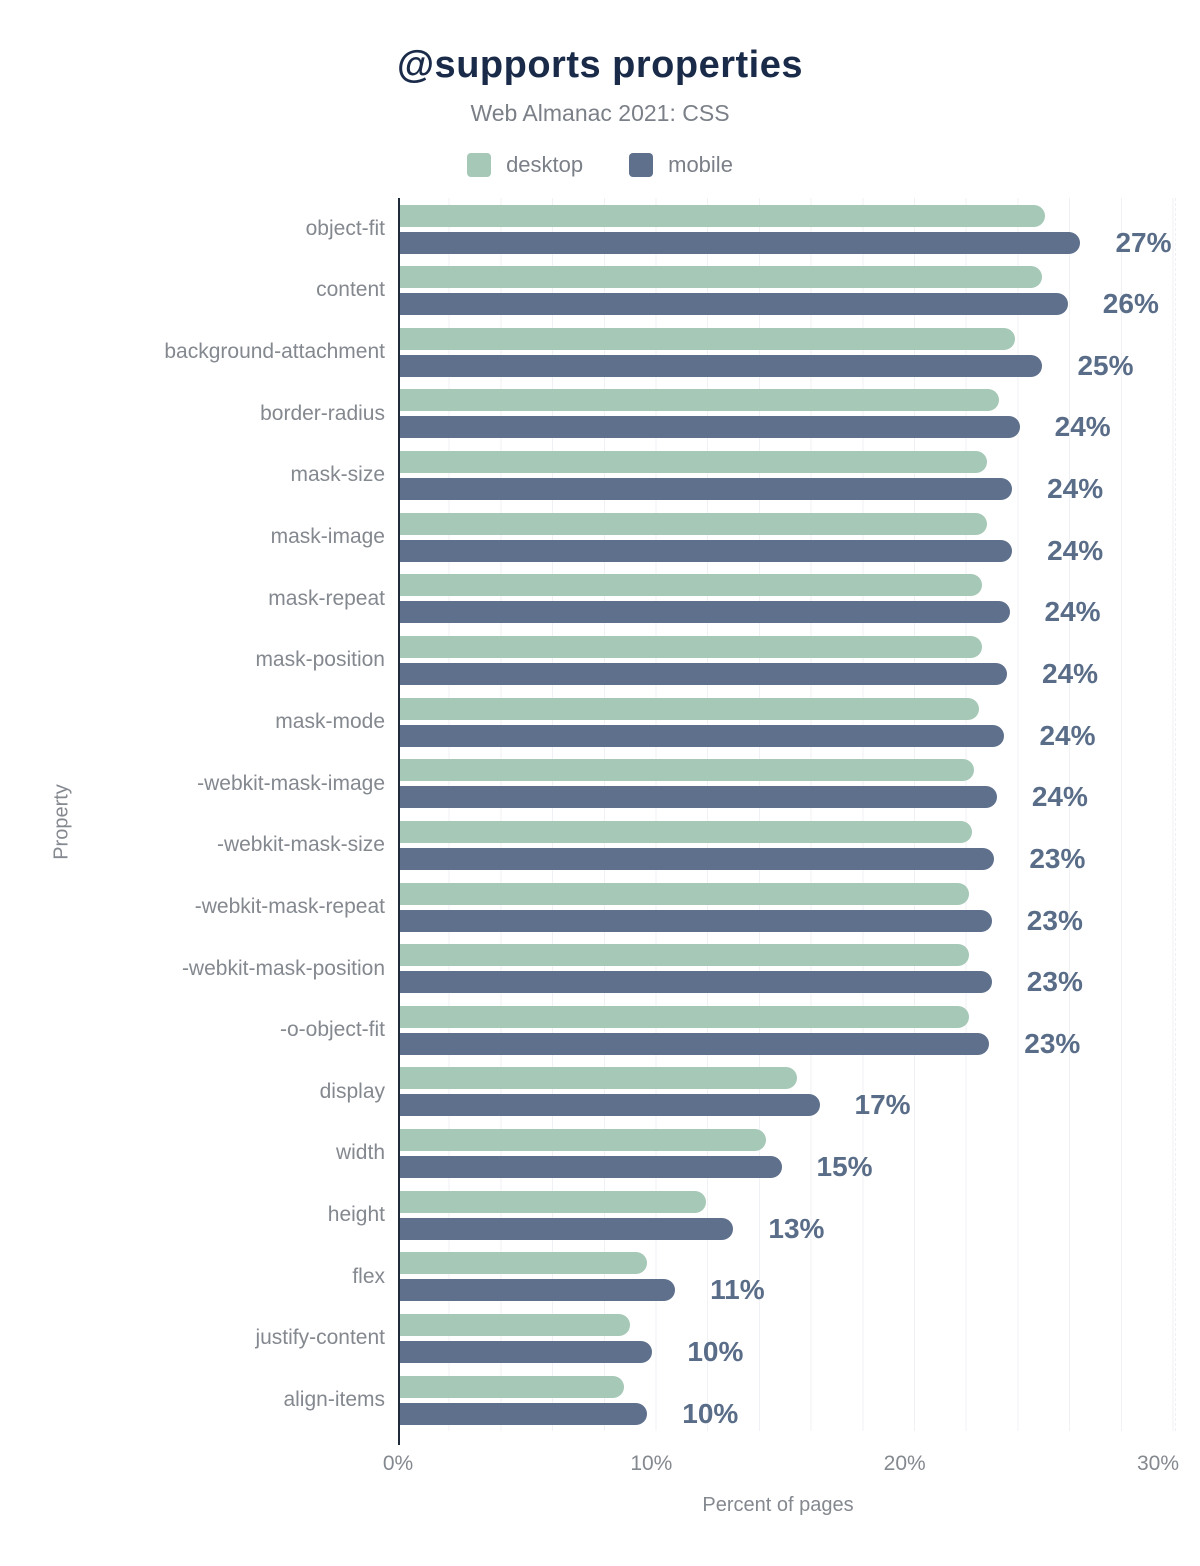 This screenshot has height=1566, width=1200. I want to click on category-row: mask-mode, so click(259, 722).